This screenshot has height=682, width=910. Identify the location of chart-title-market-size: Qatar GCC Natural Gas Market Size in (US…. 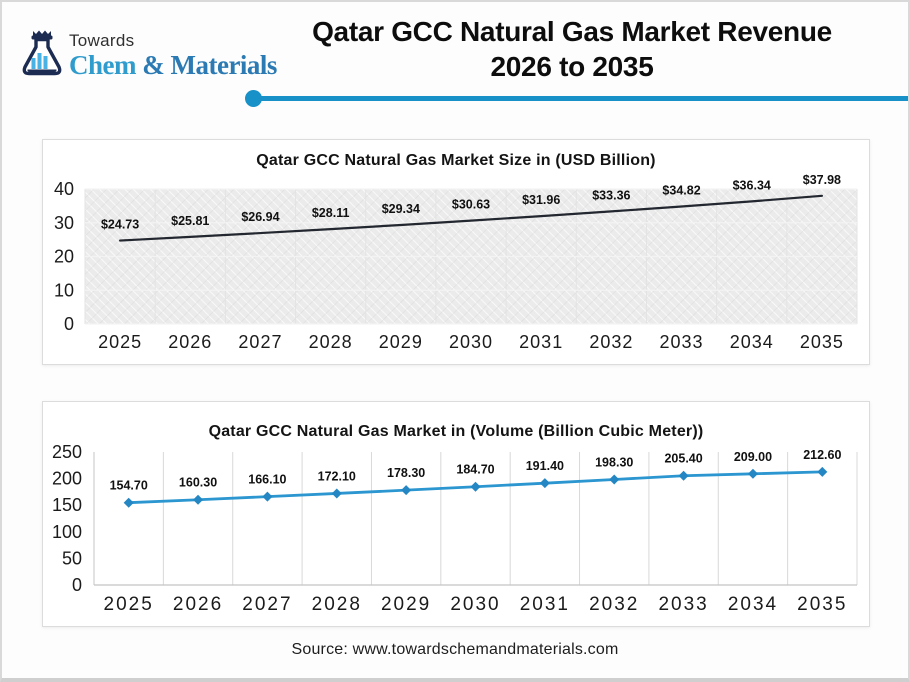
(456, 160).